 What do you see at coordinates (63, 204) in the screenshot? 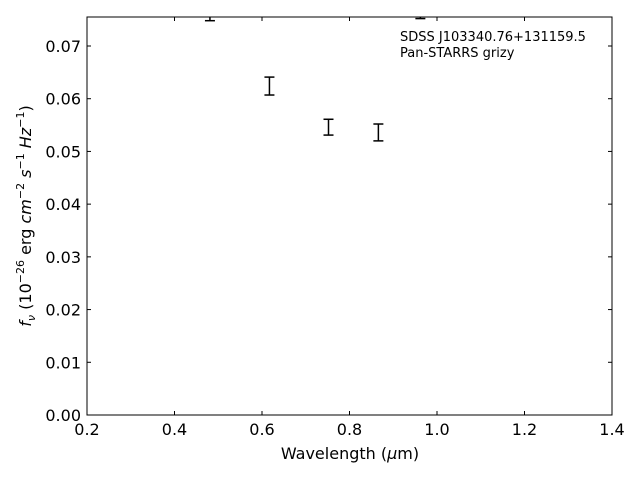
I see `y-tick-label: 0.04` at bounding box center [63, 204].